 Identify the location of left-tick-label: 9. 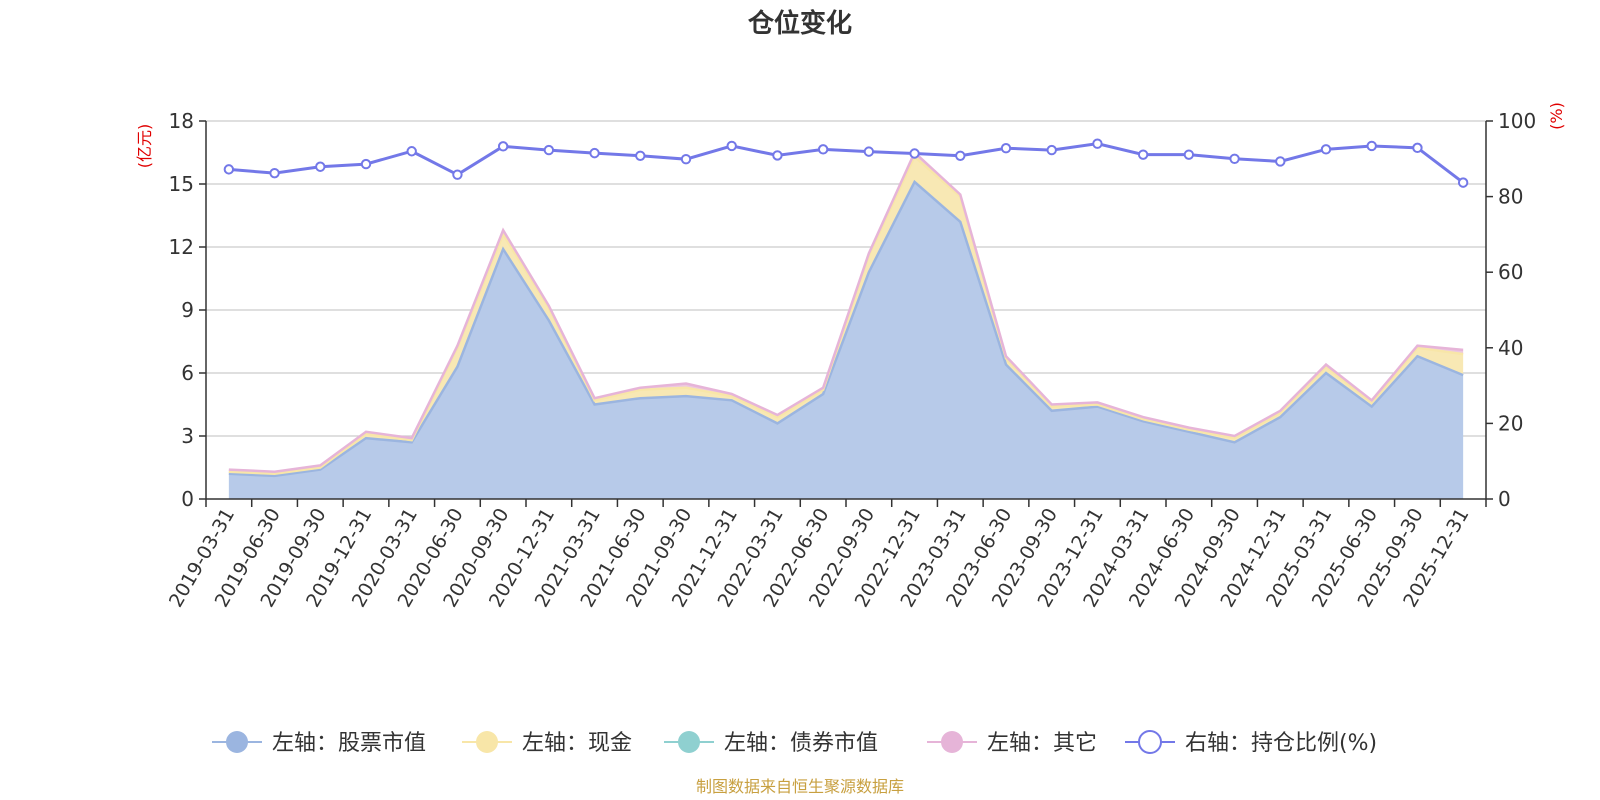
(187, 310).